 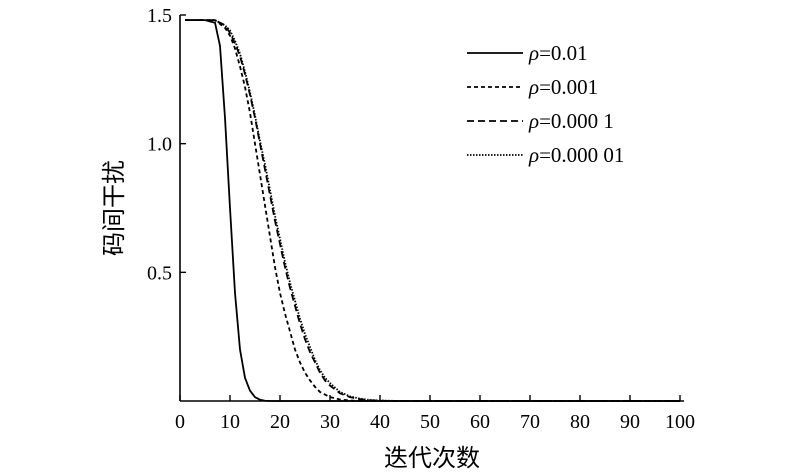 I want to click on x-tick-label: 30, so click(x=330, y=422).